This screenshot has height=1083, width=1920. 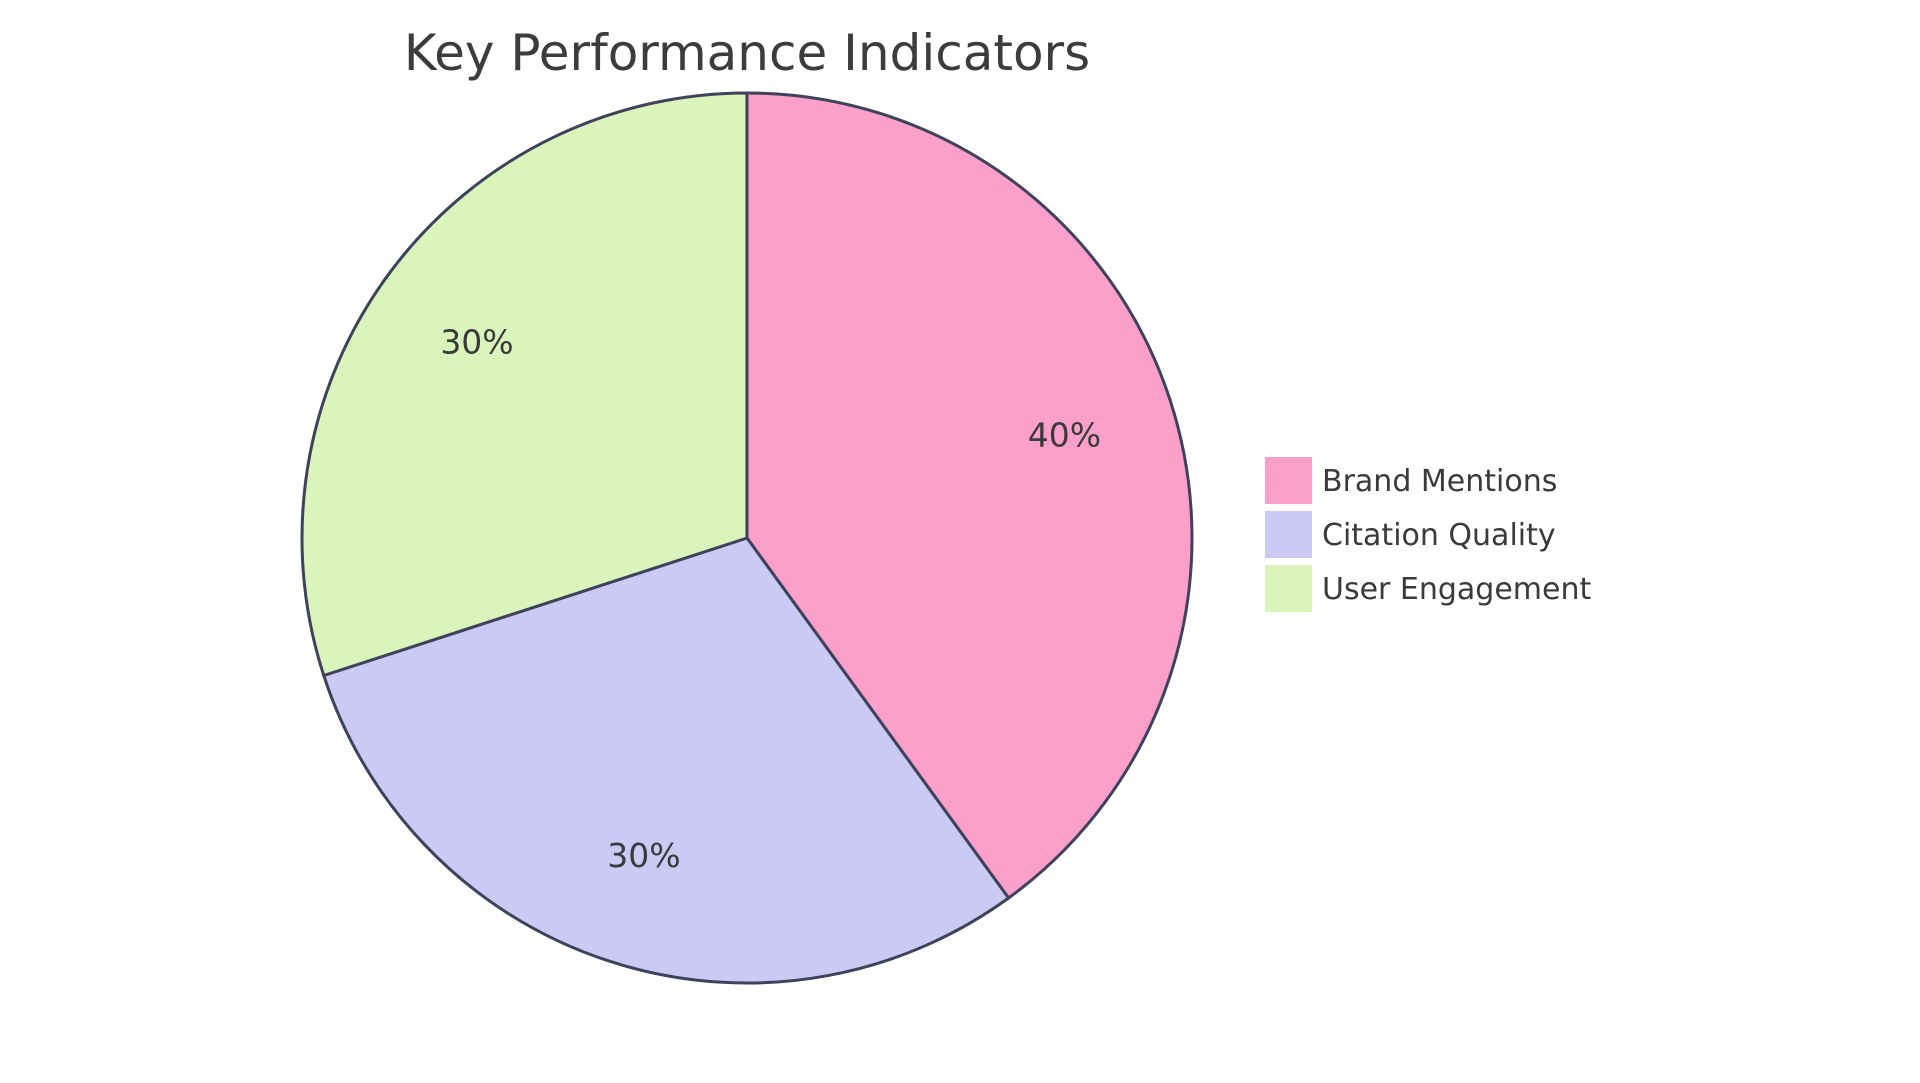 What do you see at coordinates (1288, 588) in the screenshot?
I see `legend-swatch-user-engagement` at bounding box center [1288, 588].